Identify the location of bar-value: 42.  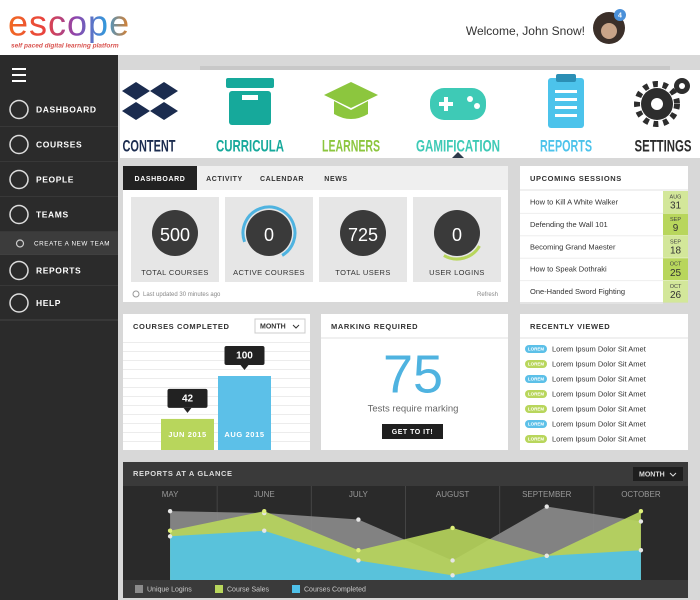
(188, 399).